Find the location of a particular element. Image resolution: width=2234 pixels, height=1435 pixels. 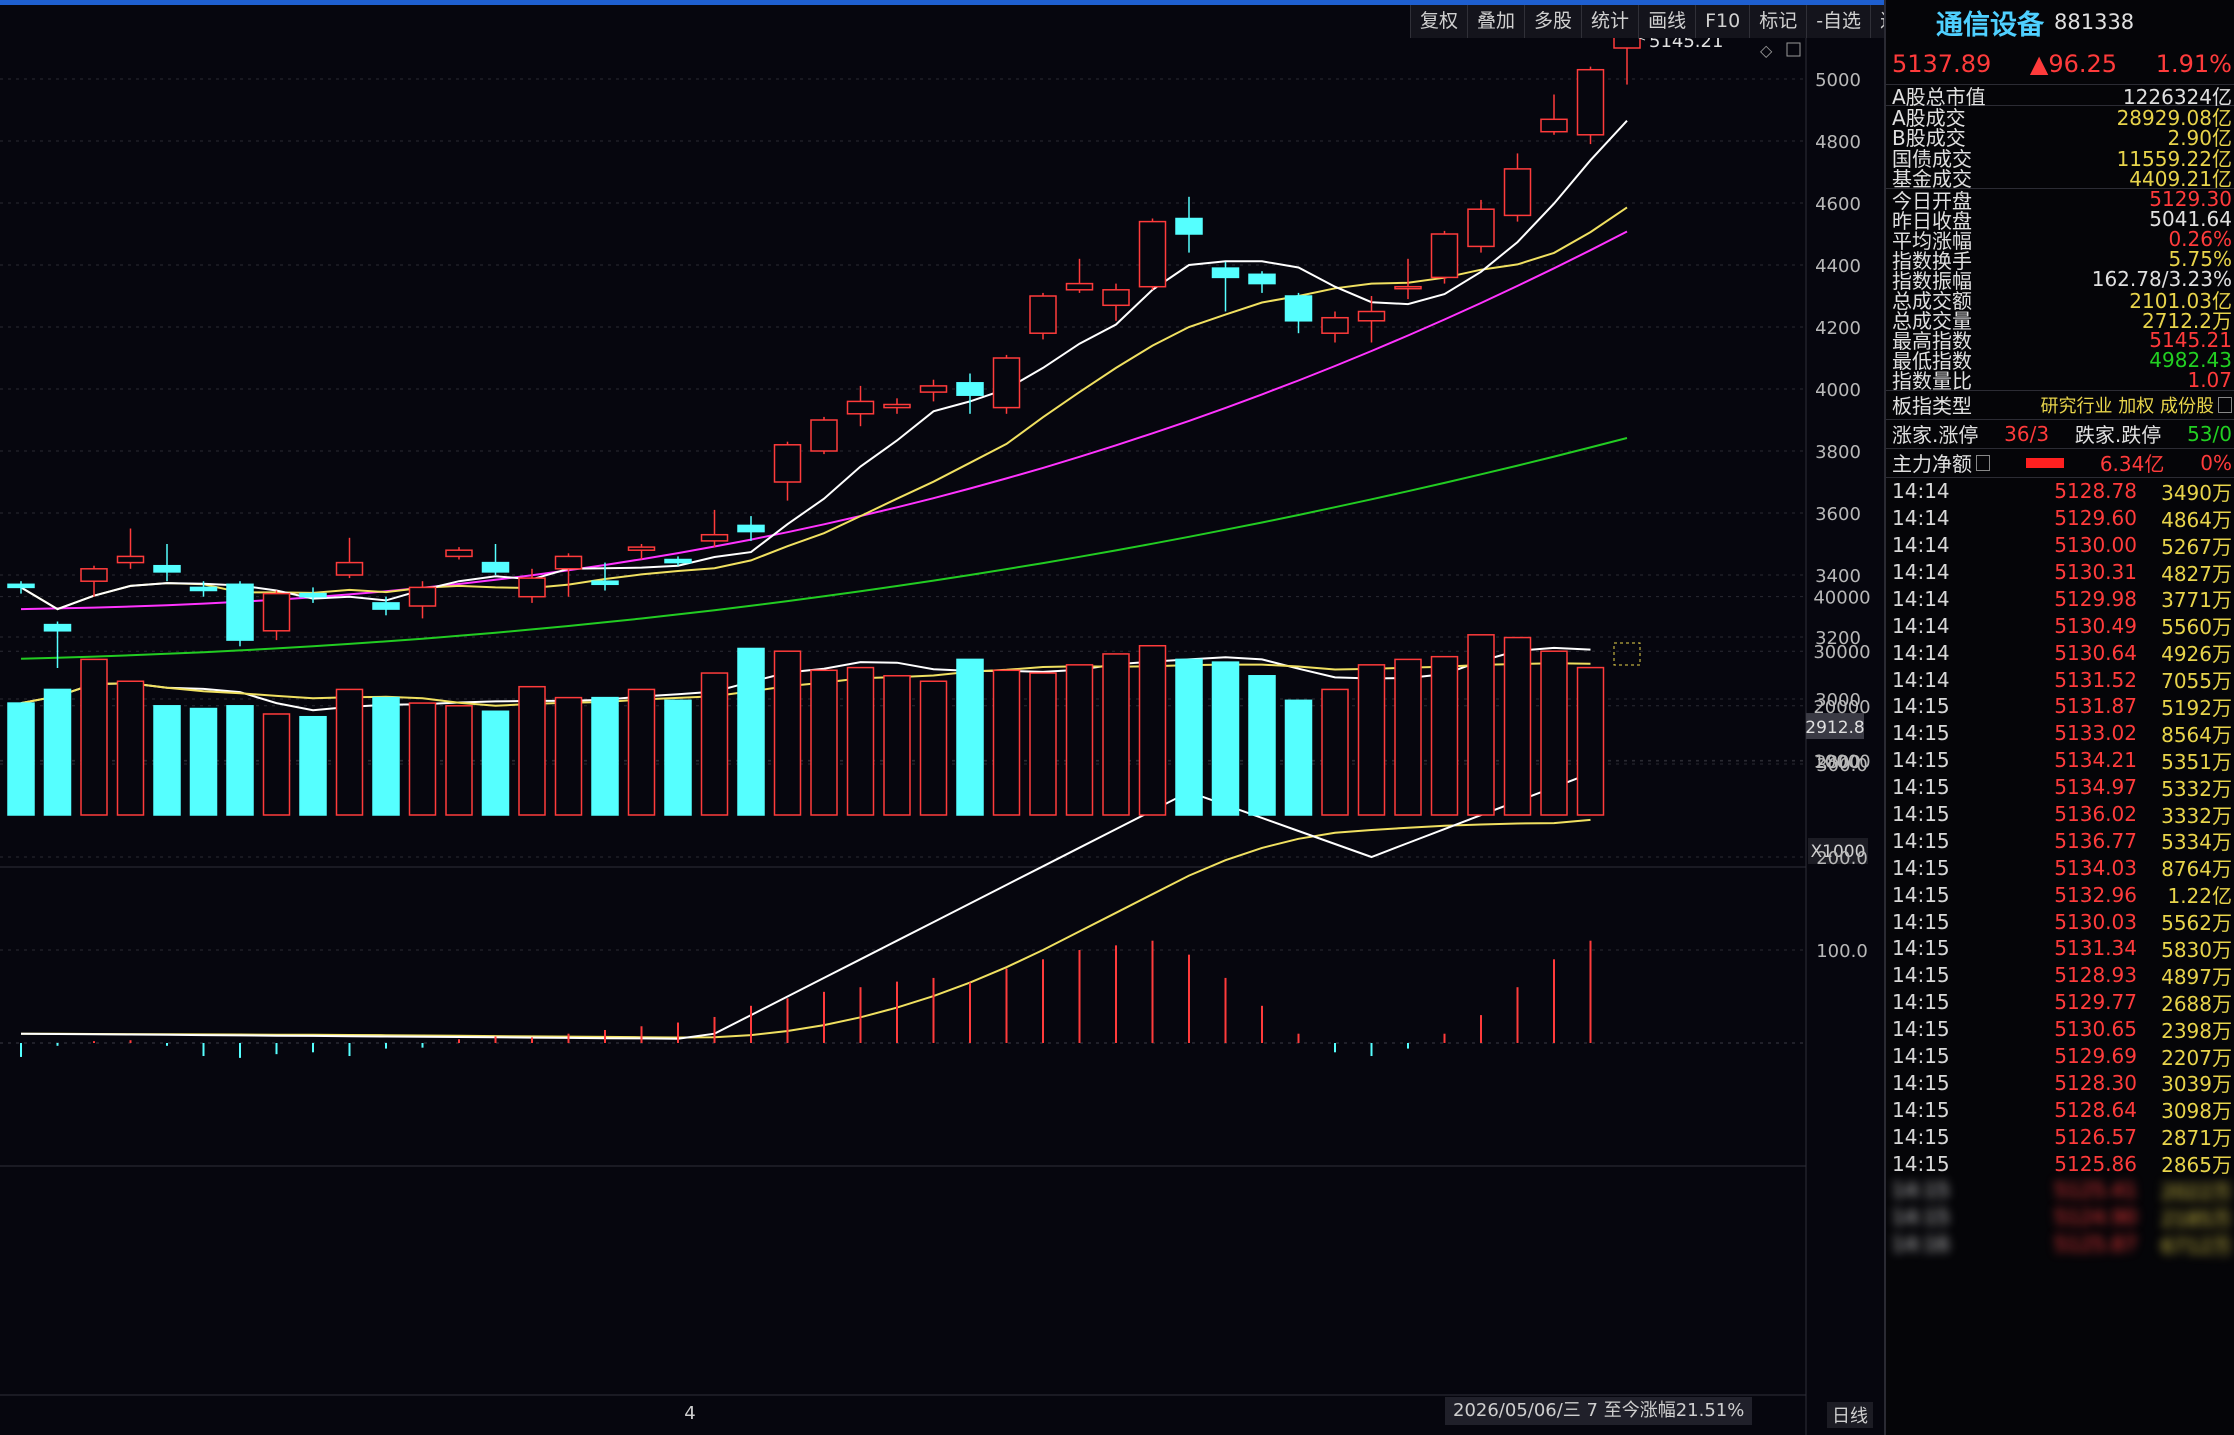

tick-row: 14:15 5125.86 2865万 is located at coordinates (2060, 1164).